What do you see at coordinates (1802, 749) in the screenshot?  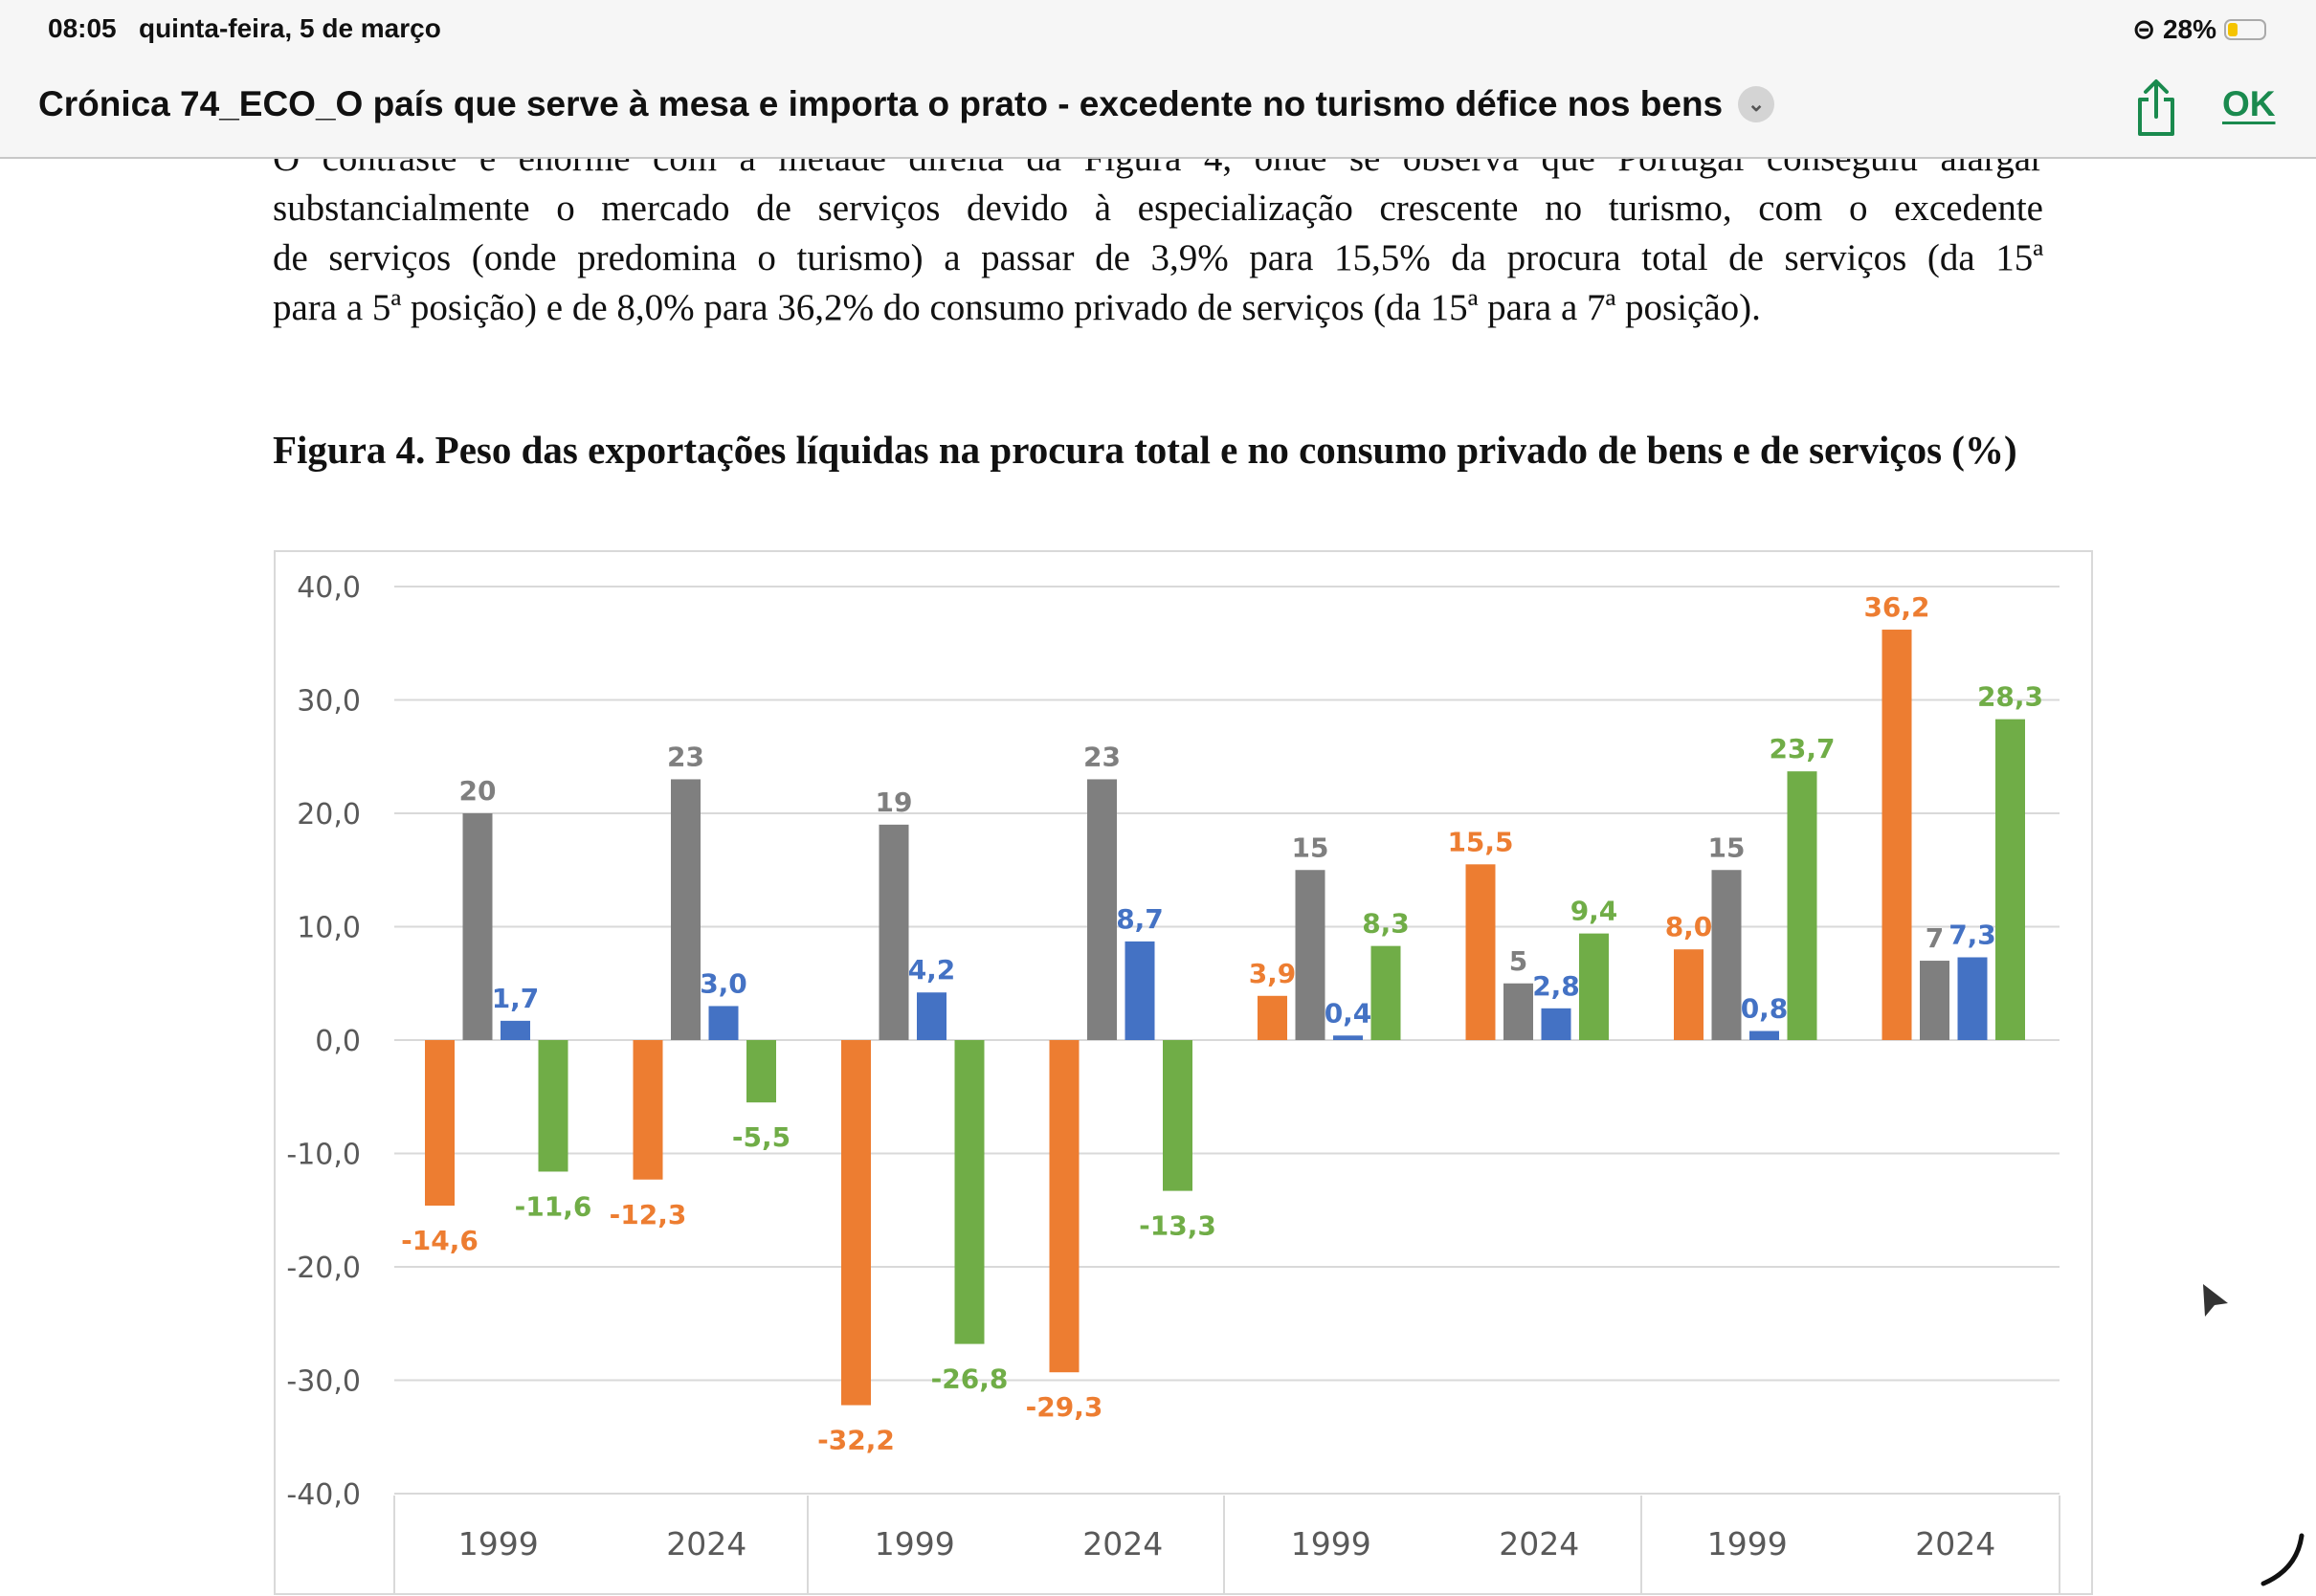 I see `data-label: 23,7` at bounding box center [1802, 749].